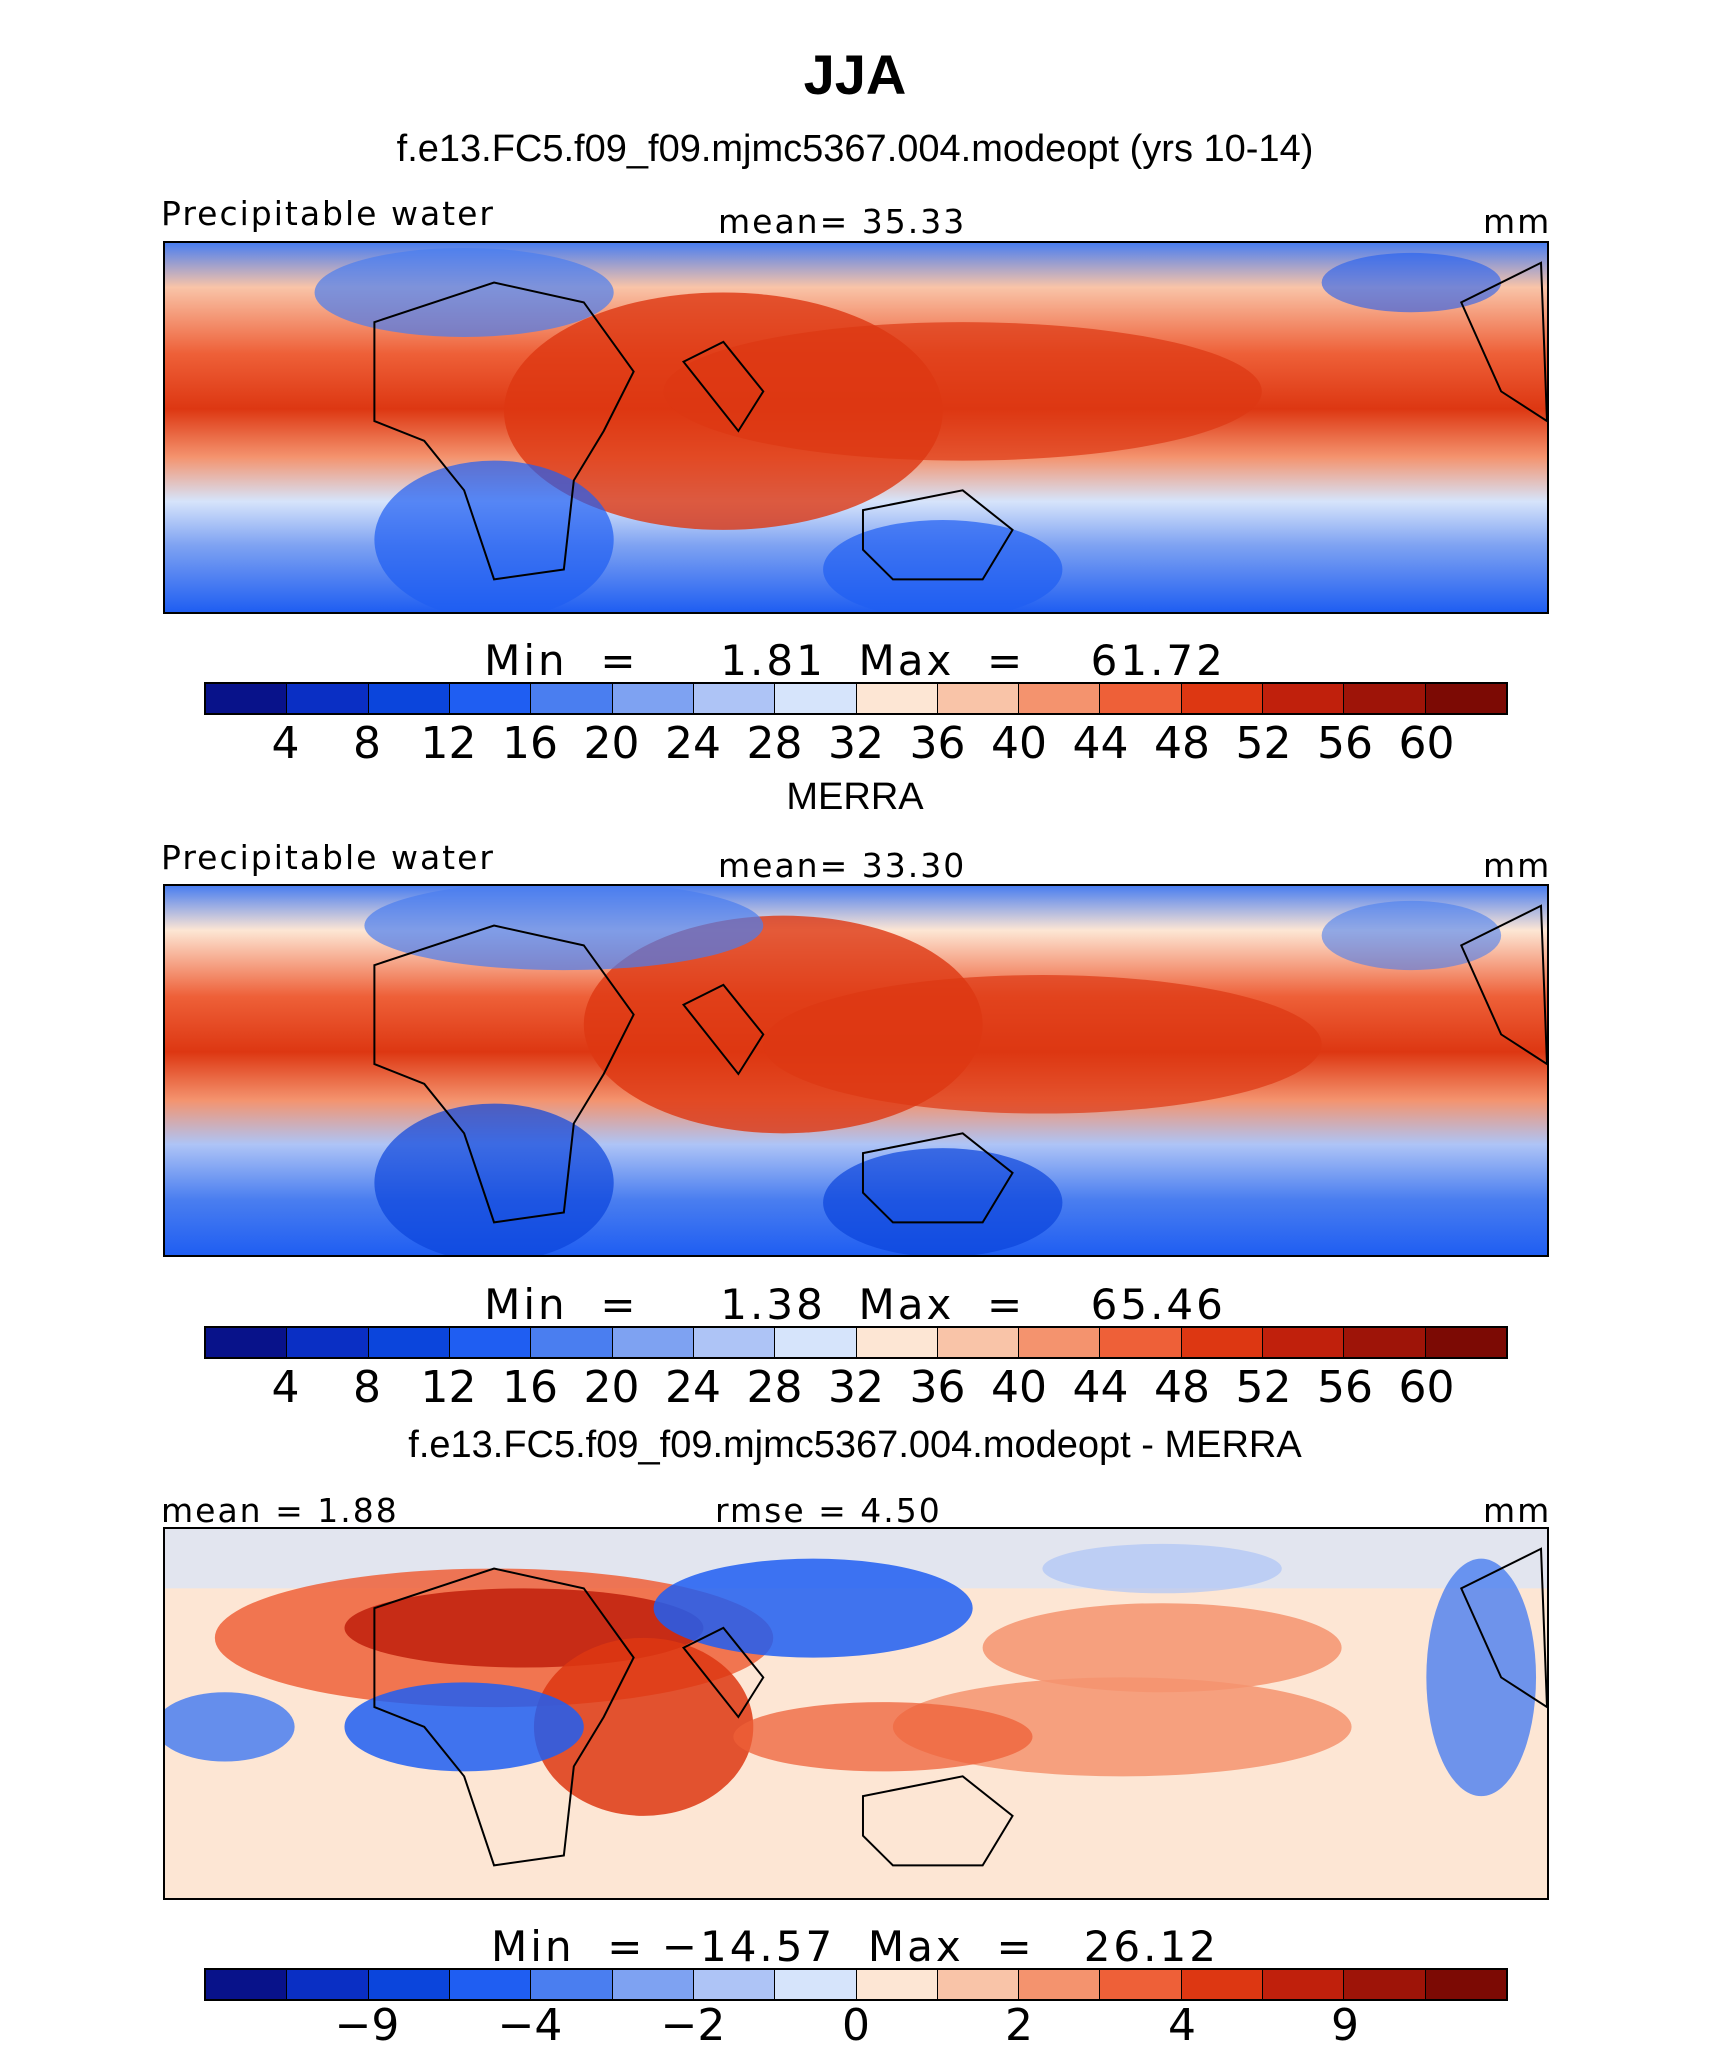  I want to click on panel-1-mean-label: mean= 35.33, so click(842, 221).